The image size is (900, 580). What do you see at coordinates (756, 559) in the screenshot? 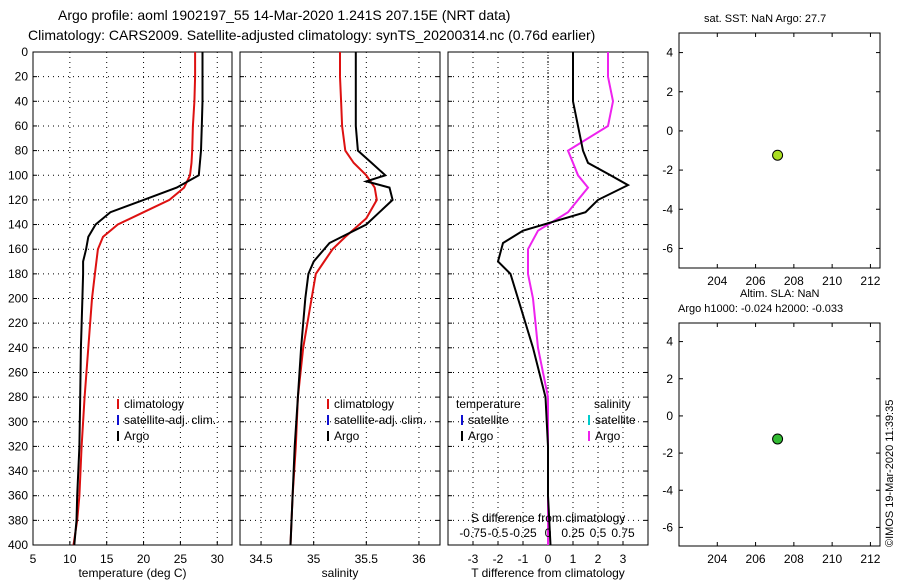
I see `sla-map-xtick-label: 206` at bounding box center [756, 559].